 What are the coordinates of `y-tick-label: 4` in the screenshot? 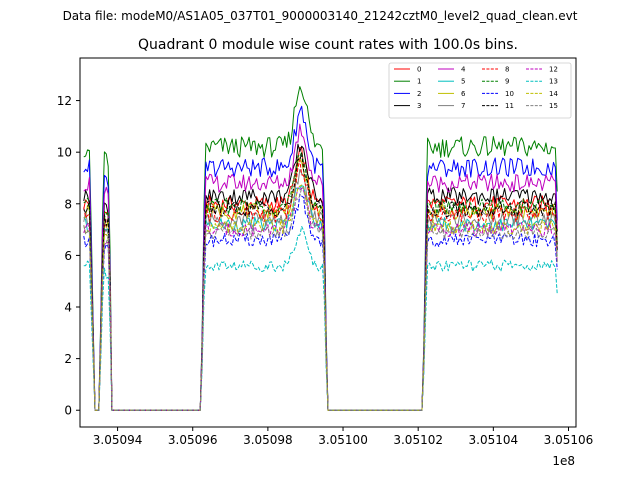 It's located at (68, 308).